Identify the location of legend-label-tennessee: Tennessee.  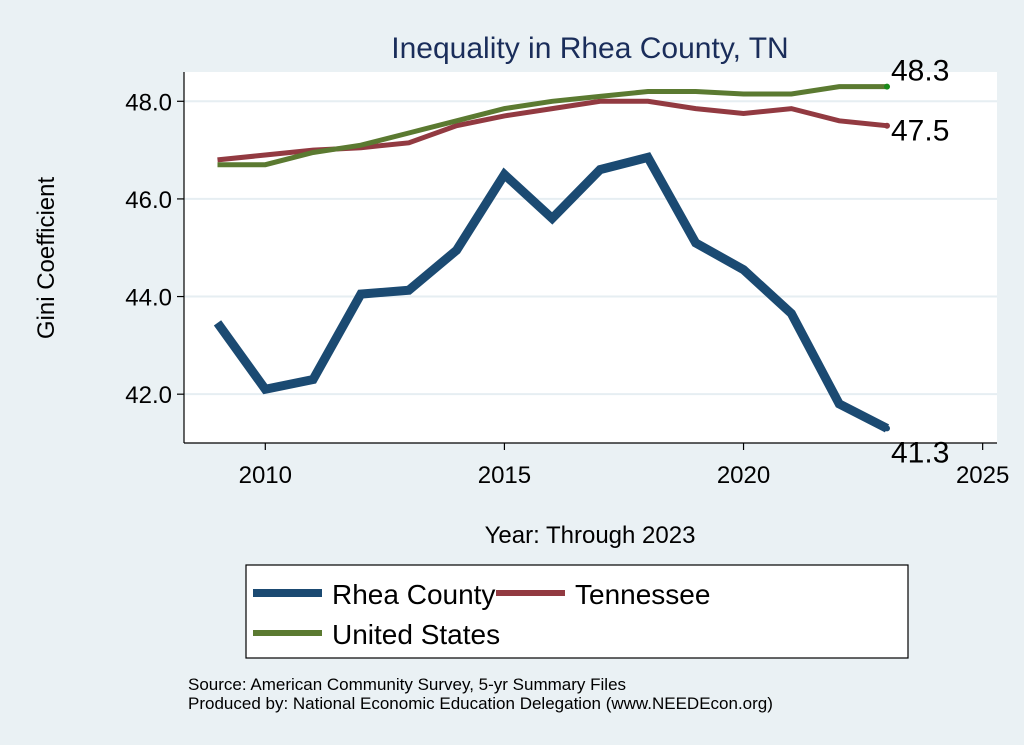
(642, 594).